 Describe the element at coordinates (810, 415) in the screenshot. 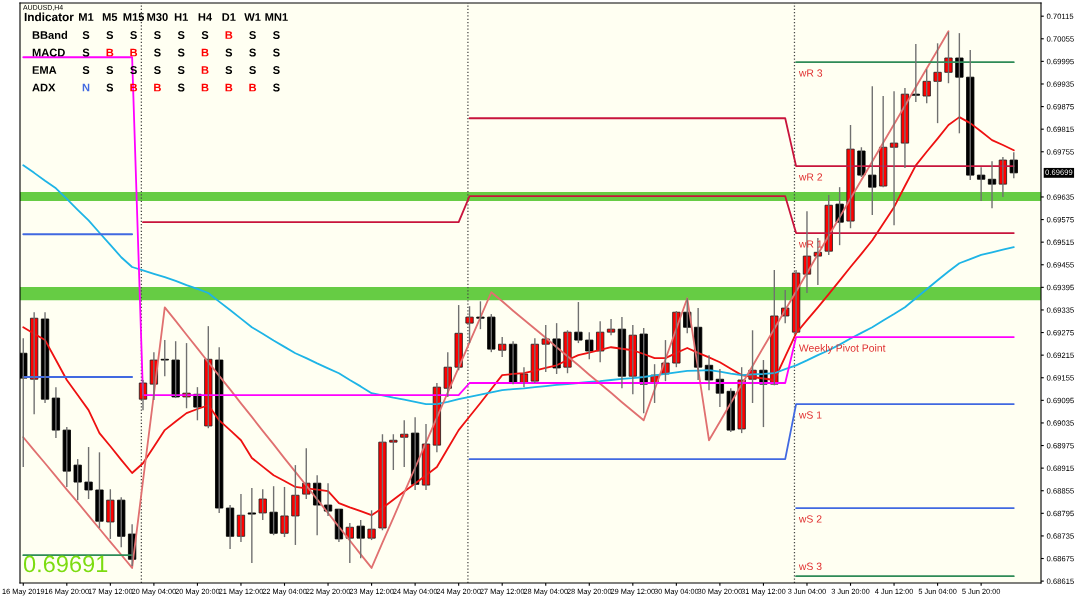

I see `series-label: wS 1` at that location.